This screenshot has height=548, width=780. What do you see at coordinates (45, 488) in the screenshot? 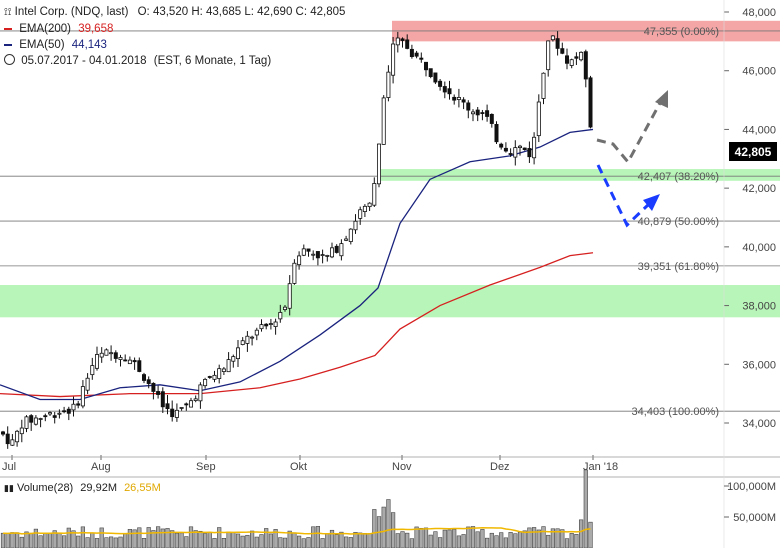
I see `volume-label: Volume(28)` at bounding box center [45, 488].